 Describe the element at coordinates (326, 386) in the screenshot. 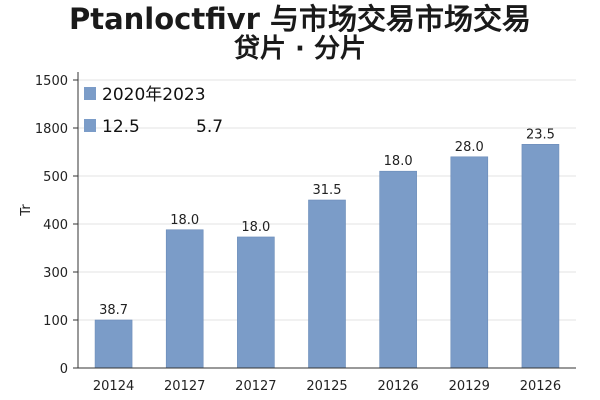

I see `x-tick-label: 20125` at that location.